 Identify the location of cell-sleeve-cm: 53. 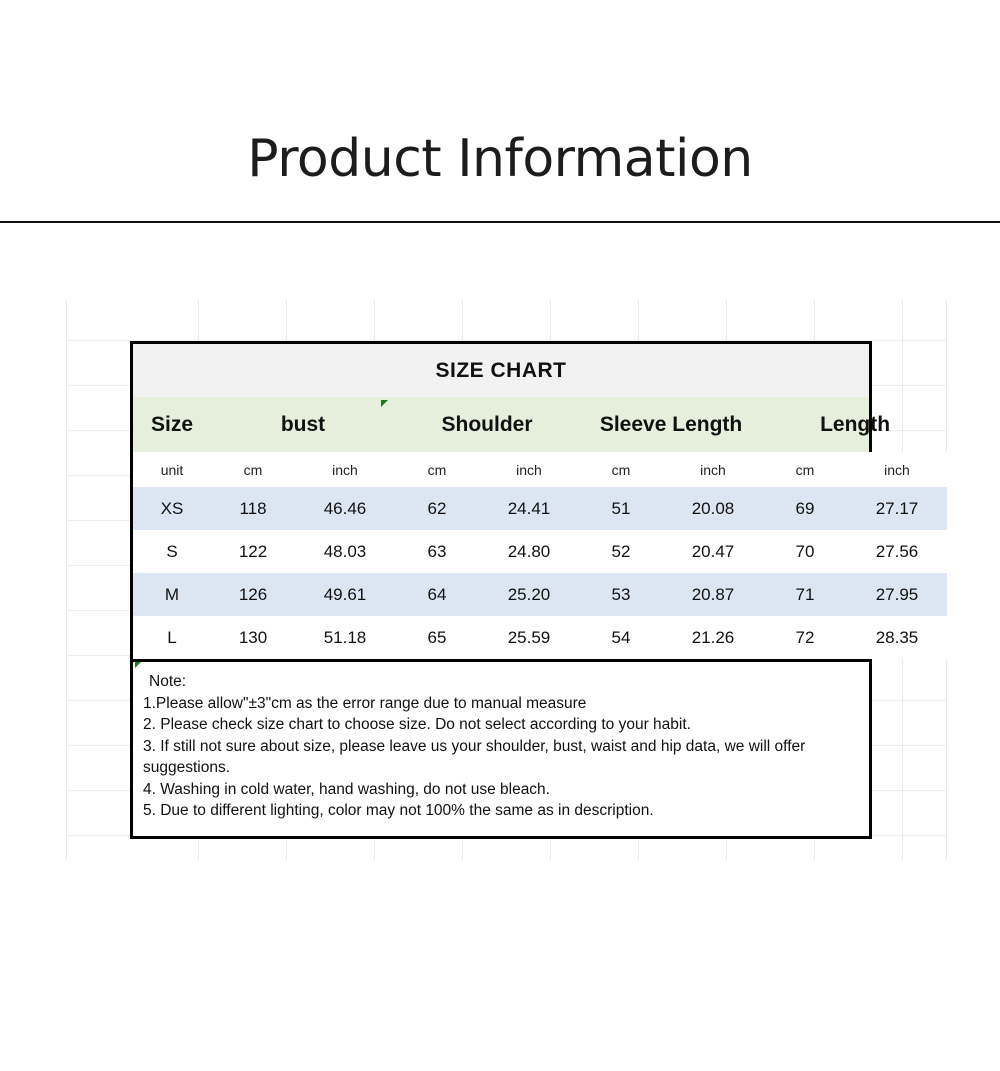
(621, 594).